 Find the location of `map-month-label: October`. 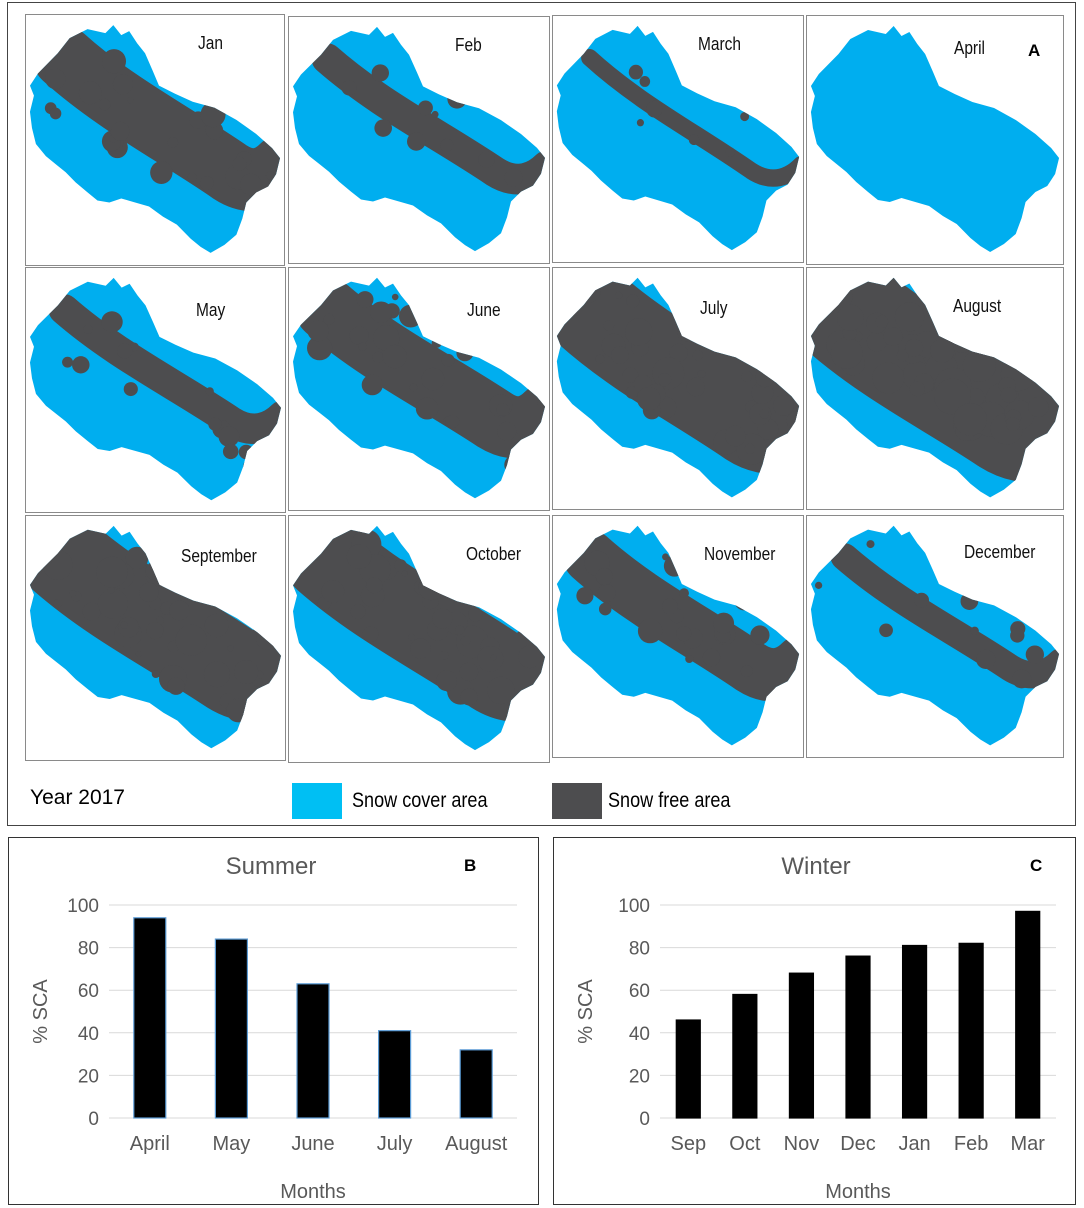

map-month-label: October is located at coordinates (494, 554).